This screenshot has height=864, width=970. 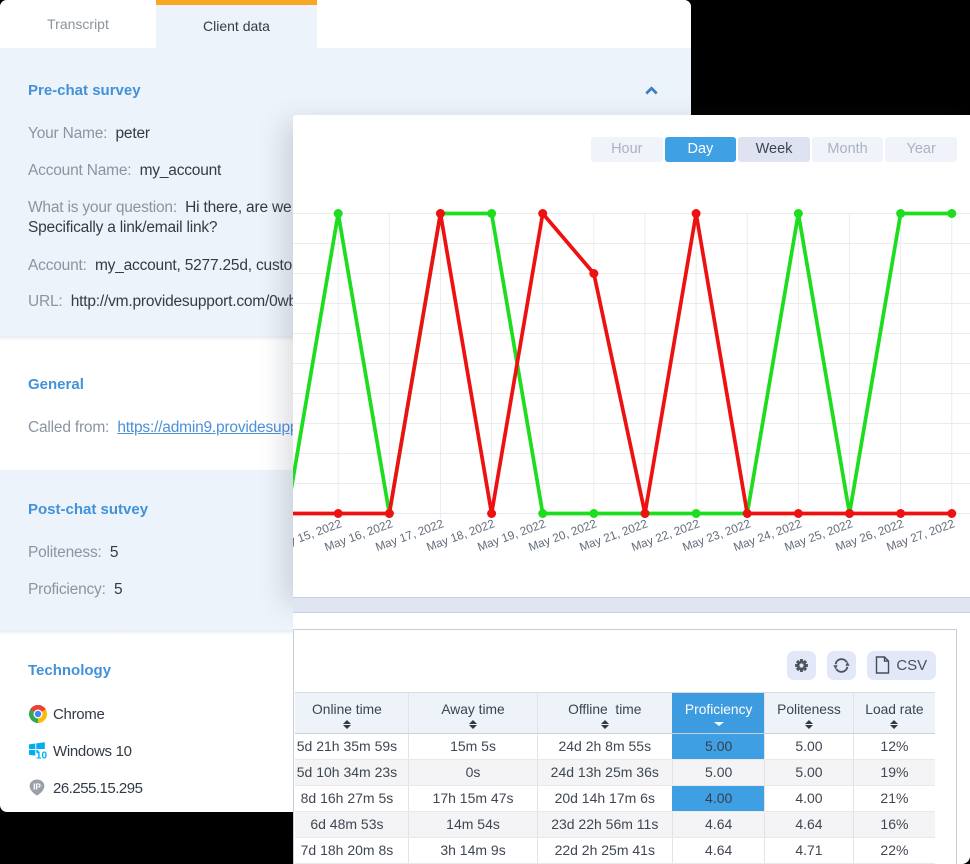 I want to click on svg-text: 10, so click(x=41, y=754).